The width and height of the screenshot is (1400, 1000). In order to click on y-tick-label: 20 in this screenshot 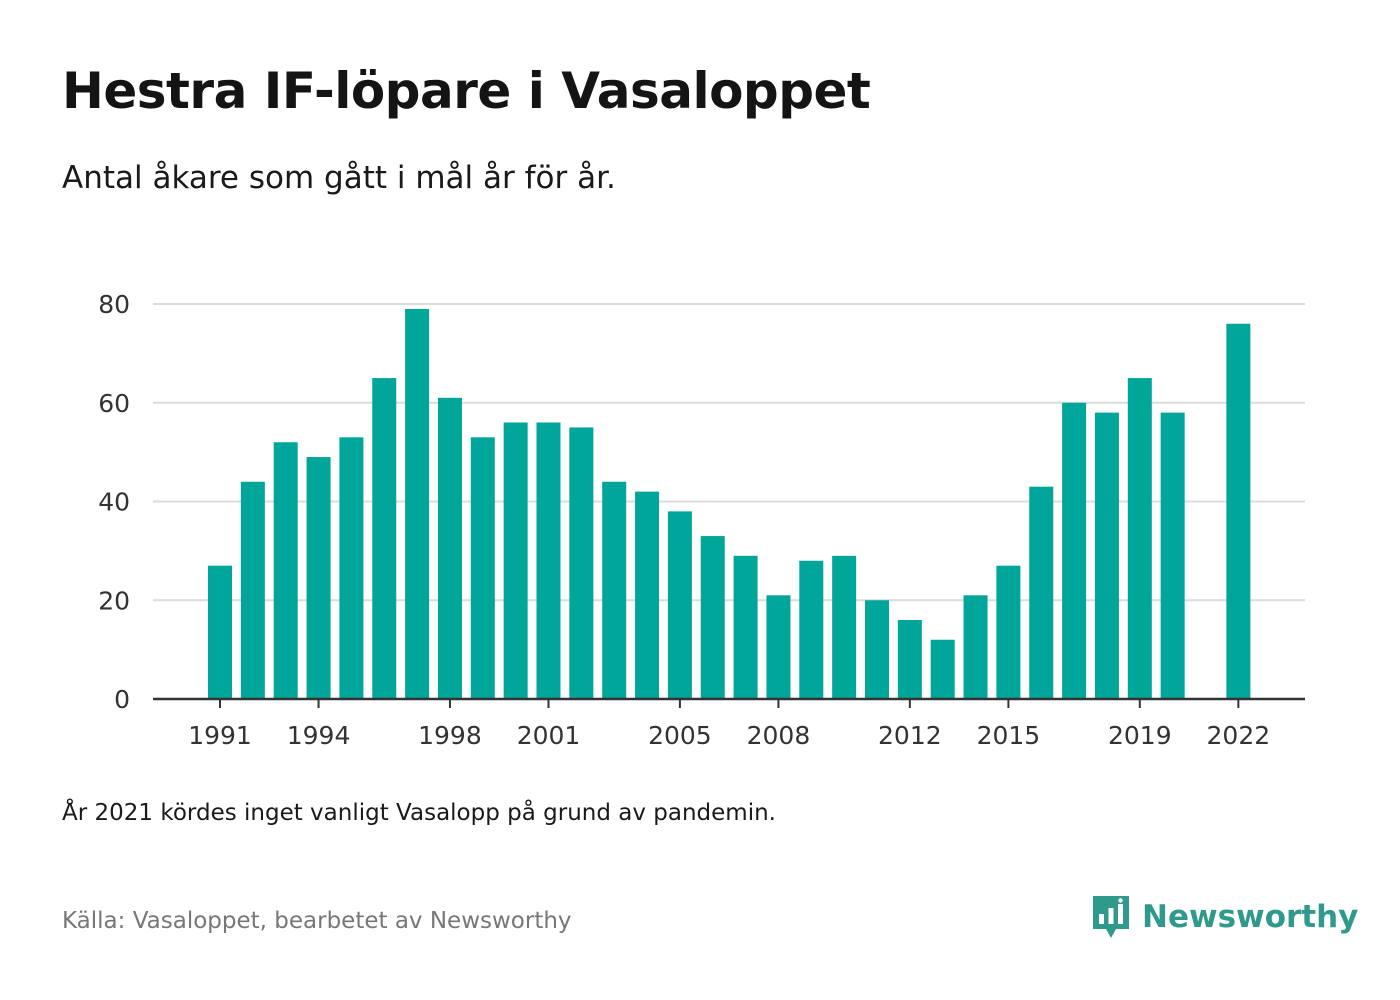, I will do `click(114, 600)`.